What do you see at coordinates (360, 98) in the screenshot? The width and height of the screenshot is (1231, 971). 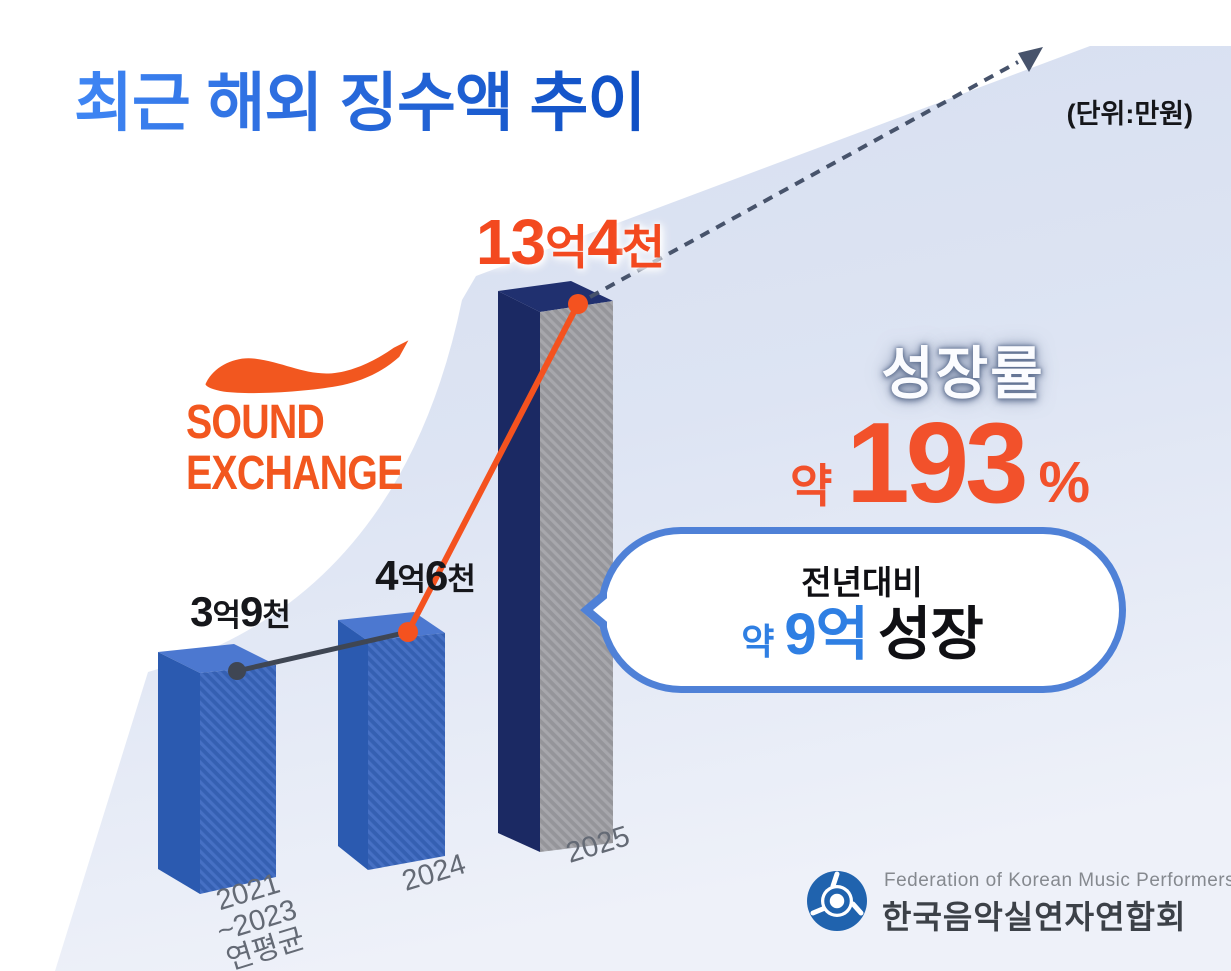 I see `page-title: 최근 해외 징수액 추이` at bounding box center [360, 98].